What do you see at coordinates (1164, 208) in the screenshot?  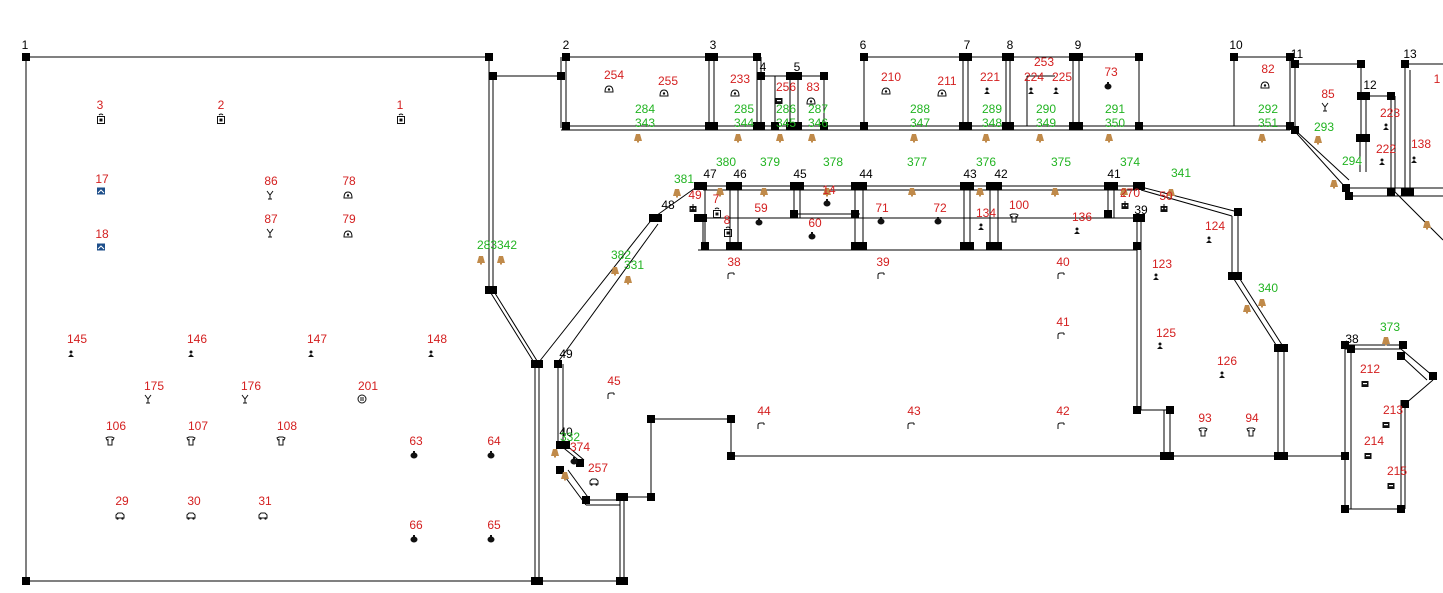 I see `robot-icon` at bounding box center [1164, 208].